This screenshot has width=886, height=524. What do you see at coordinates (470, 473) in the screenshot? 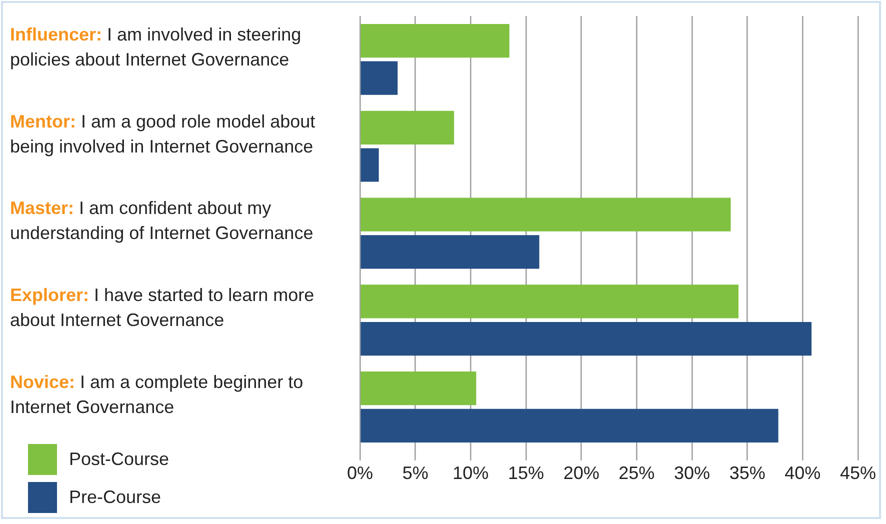
I see `x-tick-label: 10%` at bounding box center [470, 473].